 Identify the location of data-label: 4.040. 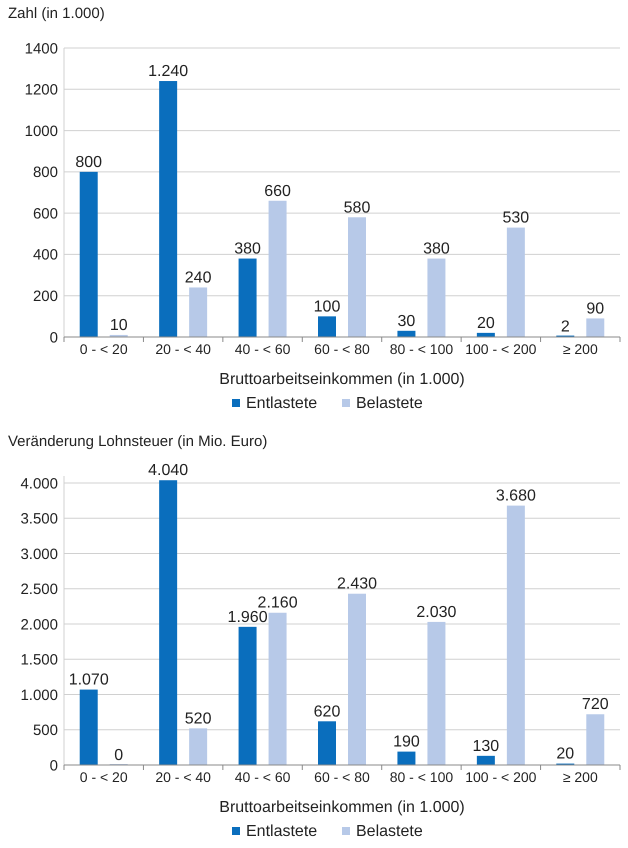
(168, 471).